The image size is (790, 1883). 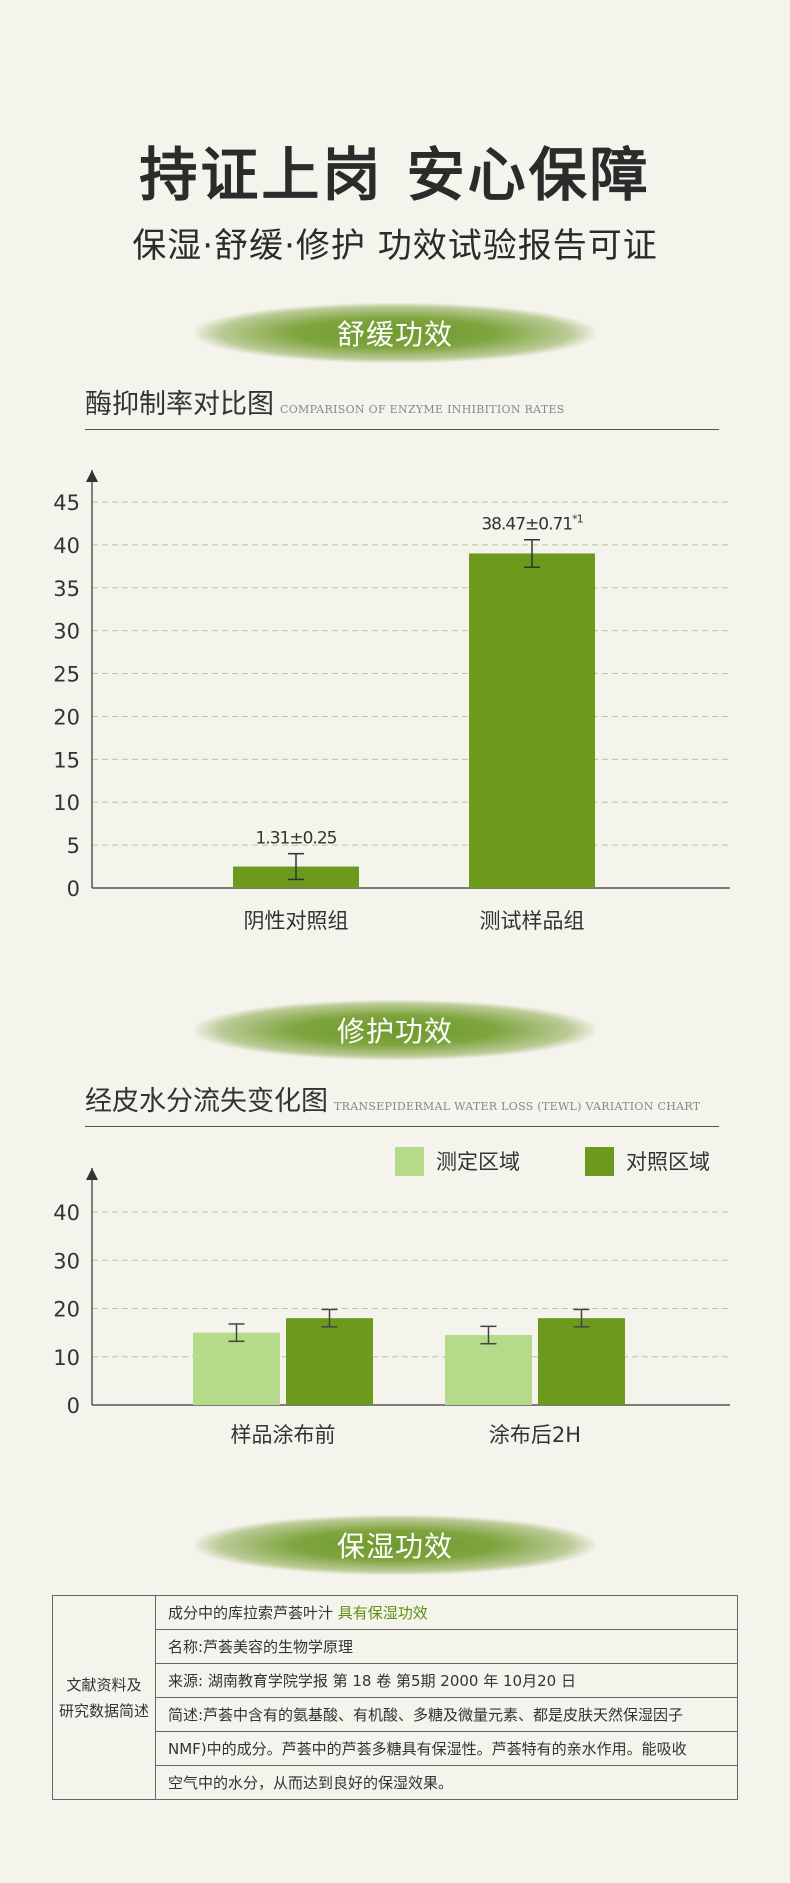 I want to click on data-label: 1.31±0.25, so click(x=296, y=839).